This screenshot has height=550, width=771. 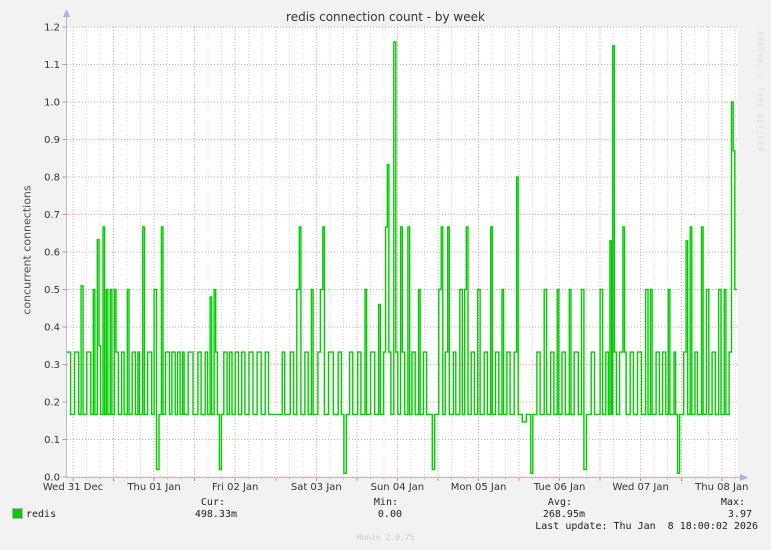 I want to click on x-tick-label: Sat 03 Jan, so click(x=316, y=487).